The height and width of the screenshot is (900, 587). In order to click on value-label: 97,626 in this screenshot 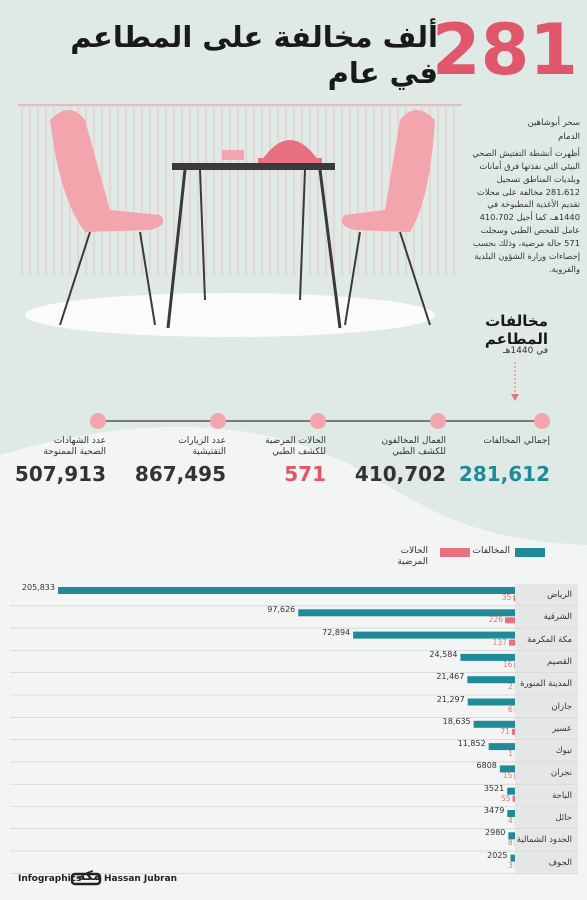, I will do `click(281, 610)`.